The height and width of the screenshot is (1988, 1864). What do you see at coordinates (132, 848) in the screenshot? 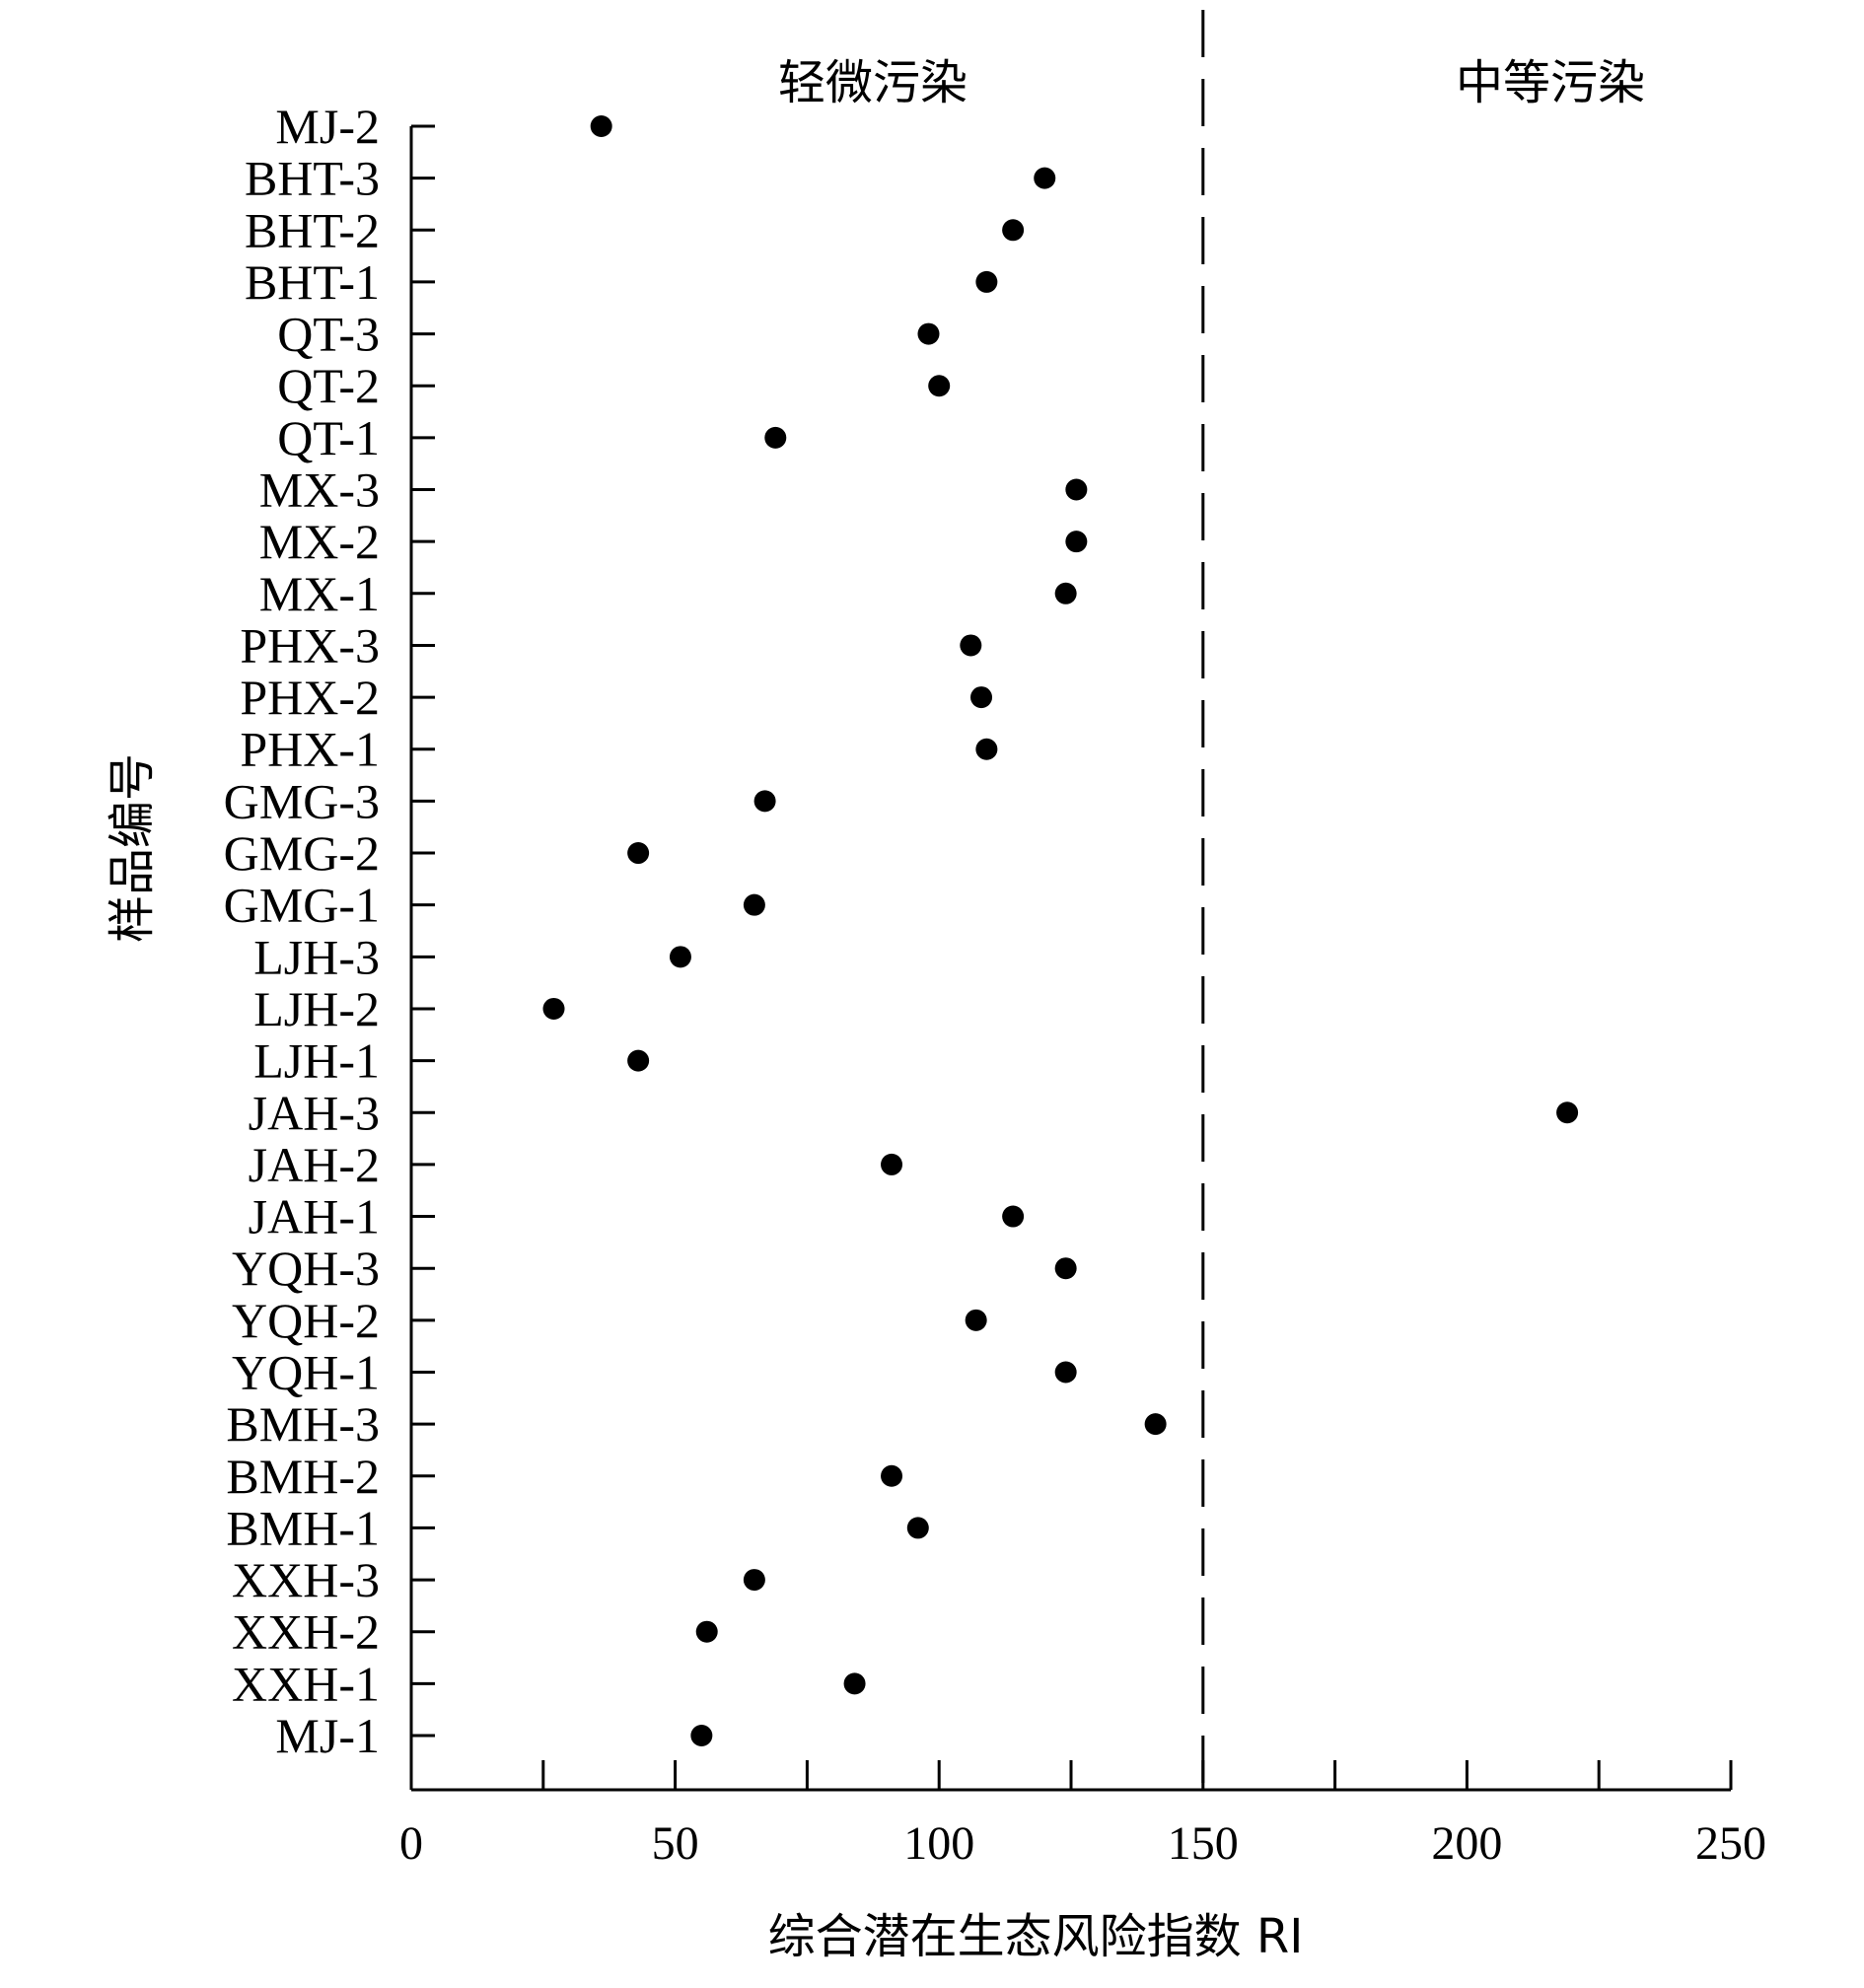
I see `y-axis-label: 样品编号` at bounding box center [132, 848].